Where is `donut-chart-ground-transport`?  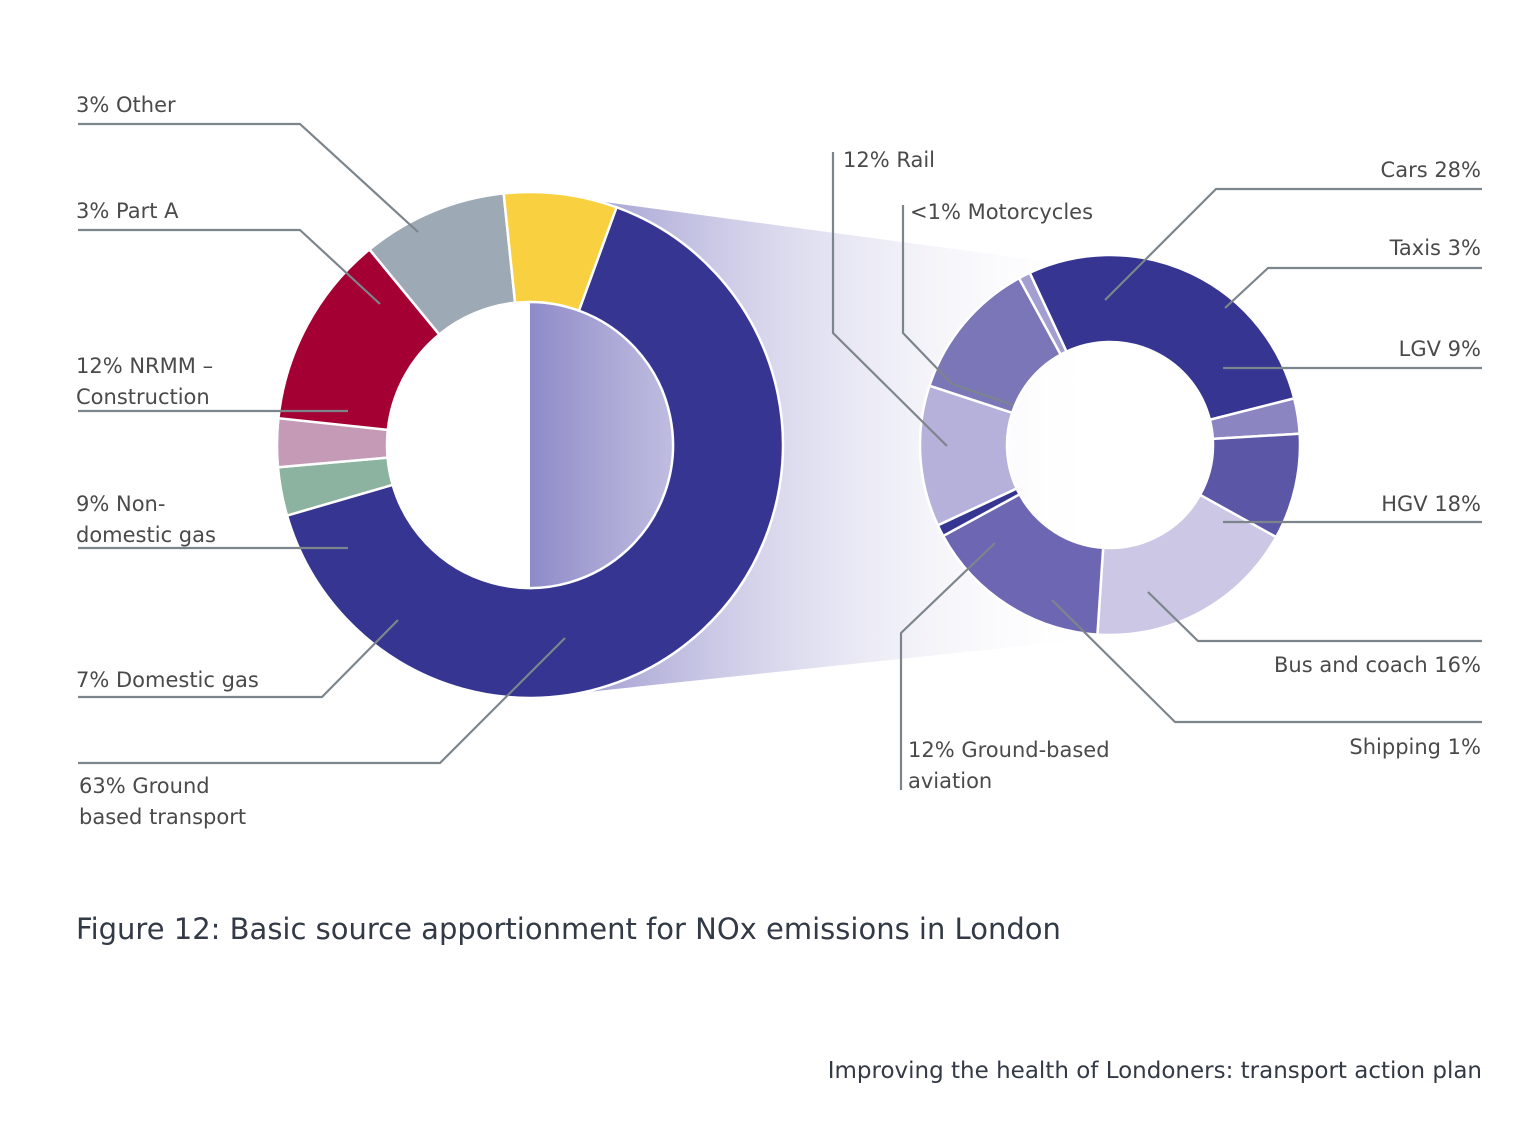
donut-chart-ground-transport is located at coordinates (1110, 445).